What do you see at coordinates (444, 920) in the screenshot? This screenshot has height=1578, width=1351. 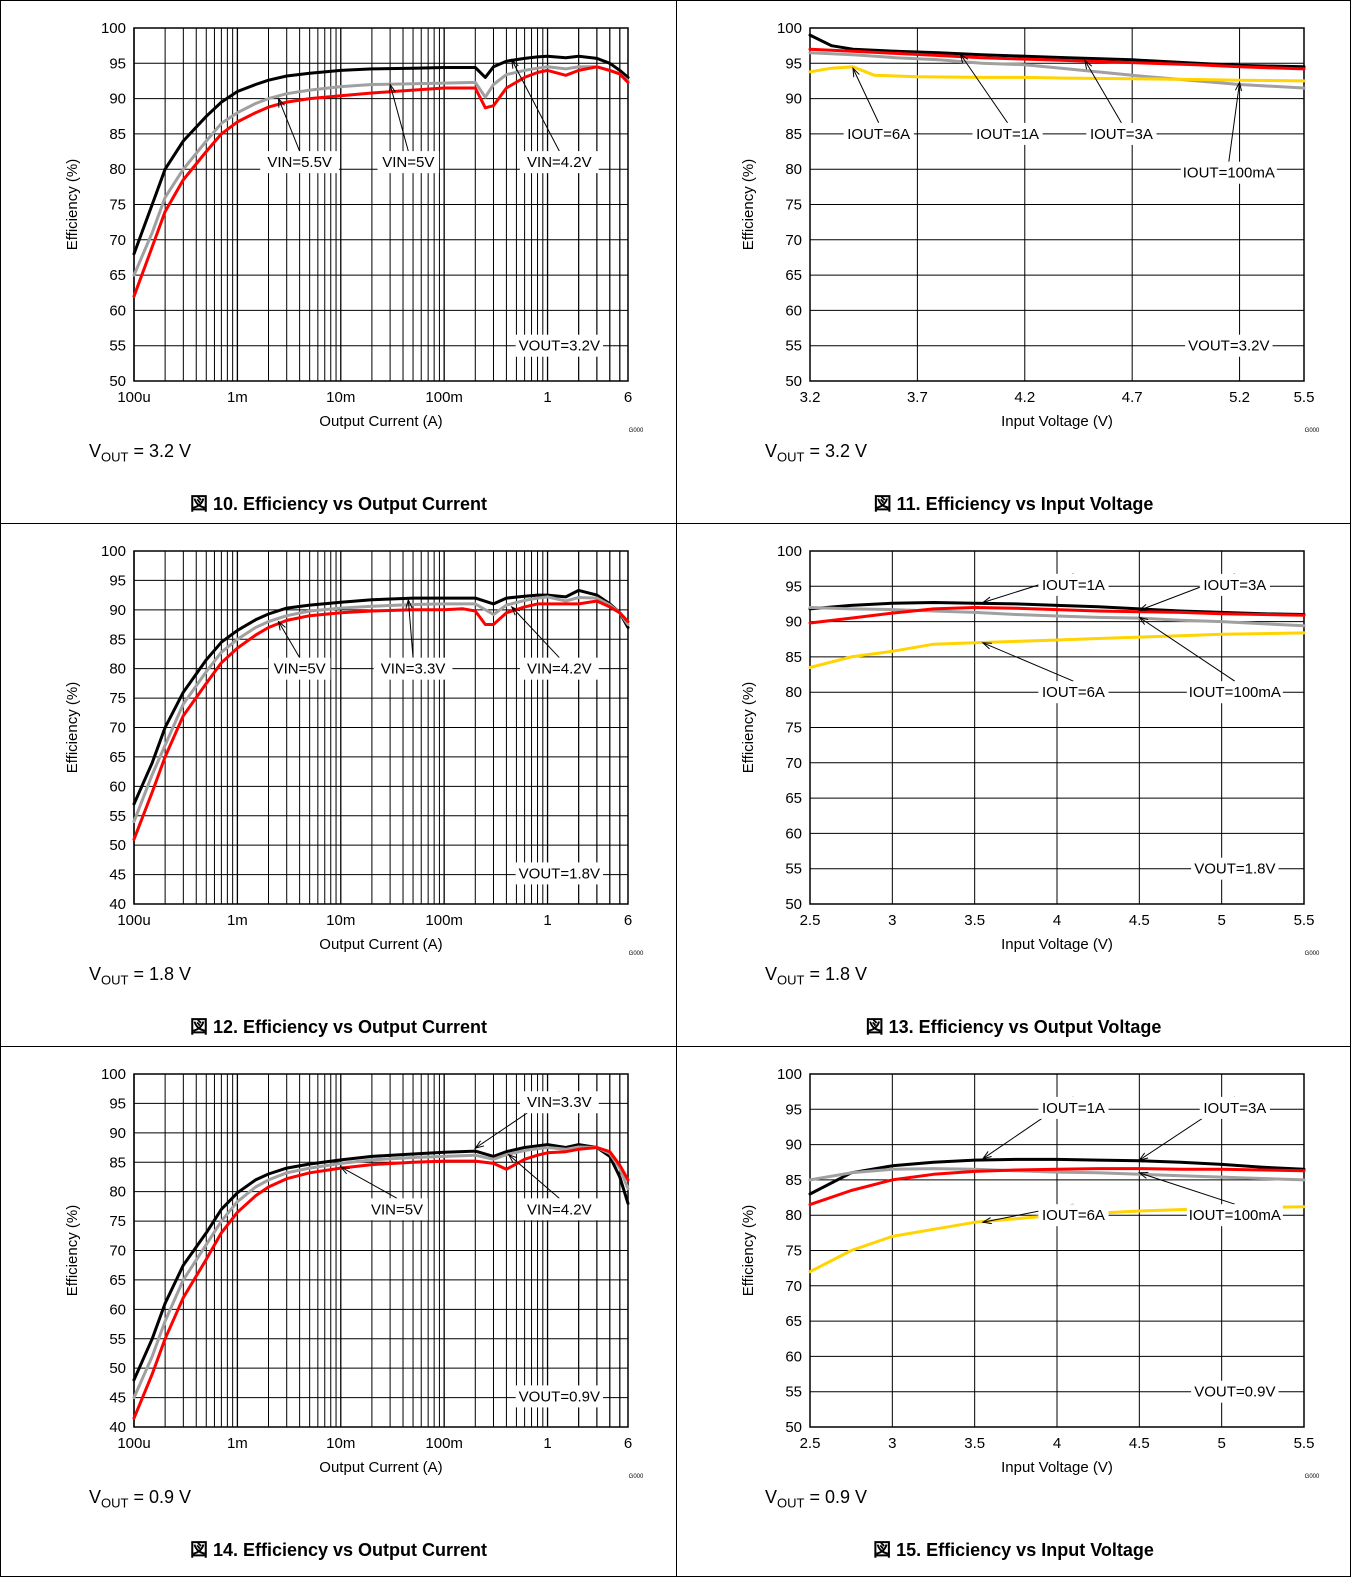 I see `x-tick-label: 100m` at bounding box center [444, 920].